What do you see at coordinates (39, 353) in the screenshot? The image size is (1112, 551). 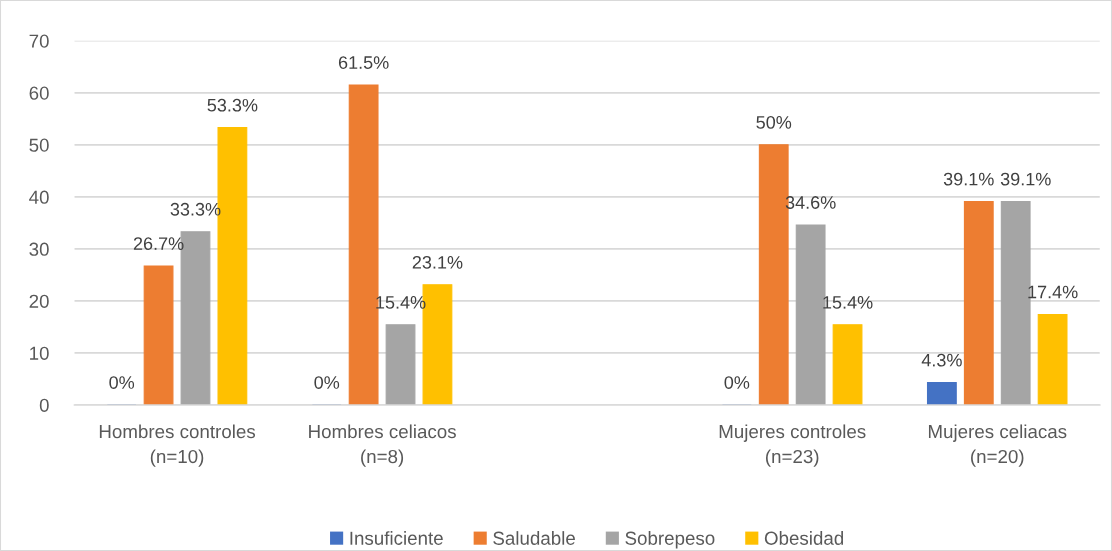 I see `y-tick-label: 10` at bounding box center [39, 353].